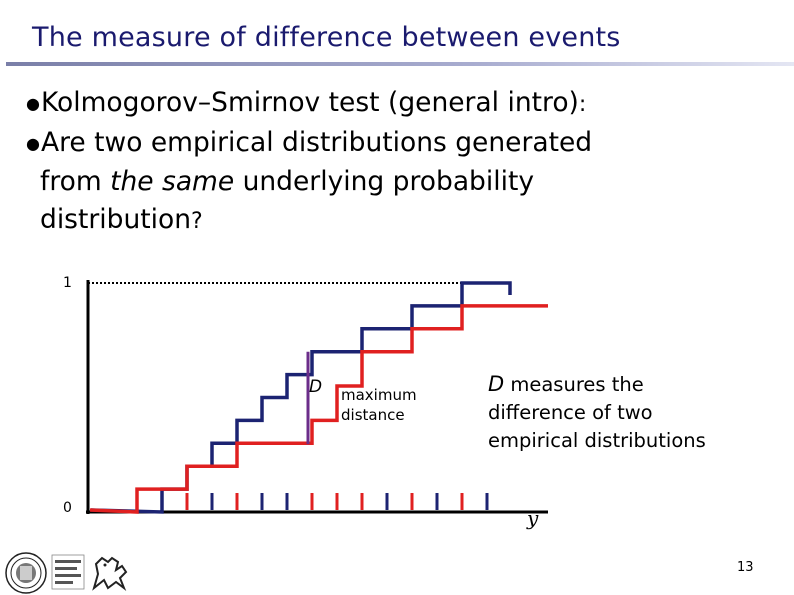 Image resolution: width=794 pixels, height=595 pixels. I want to click on bullet-question-line3: distribution?, so click(396, 221).